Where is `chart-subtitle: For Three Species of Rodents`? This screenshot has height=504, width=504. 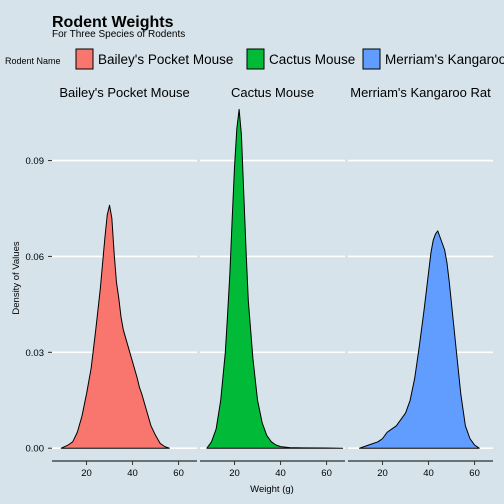 chart-subtitle: For Three Species of Rodents is located at coordinates (118, 34).